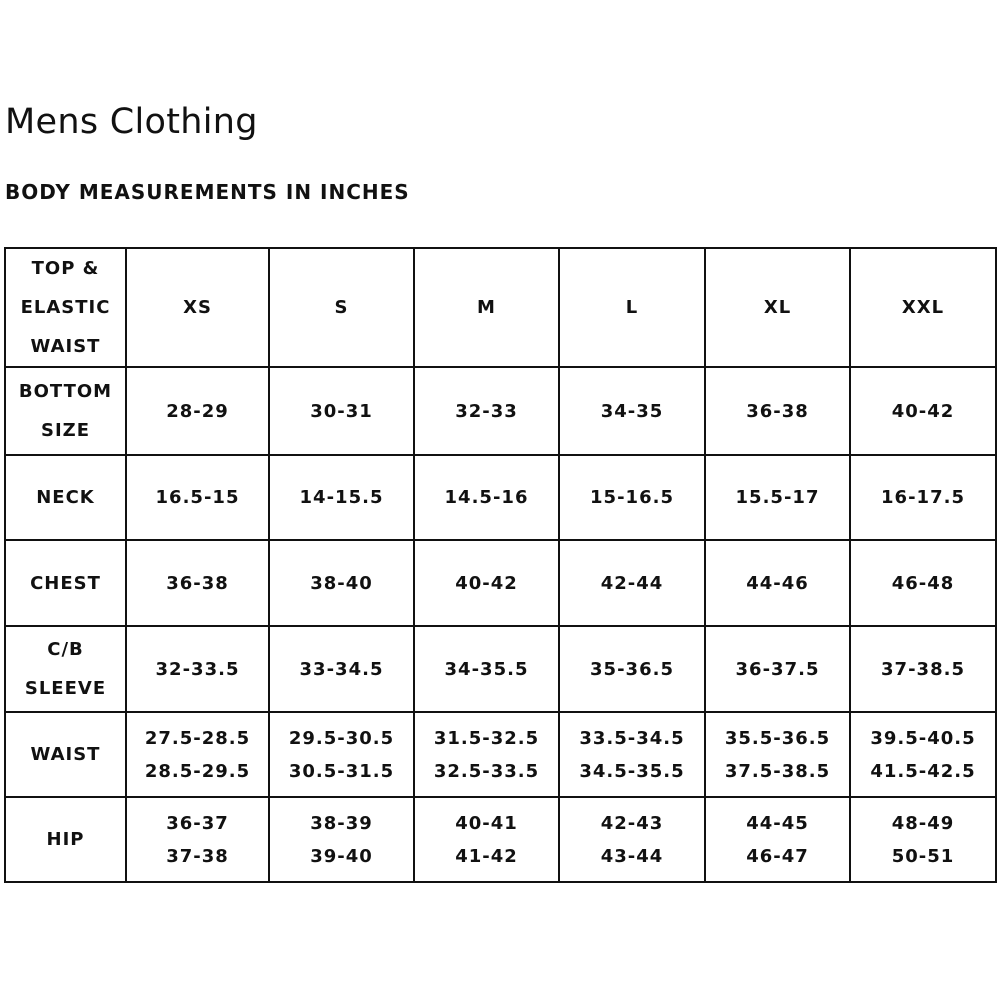 The width and height of the screenshot is (1000, 1000). Describe the element at coordinates (632, 856) in the screenshot. I see `measurement-value: 43-44` at that location.